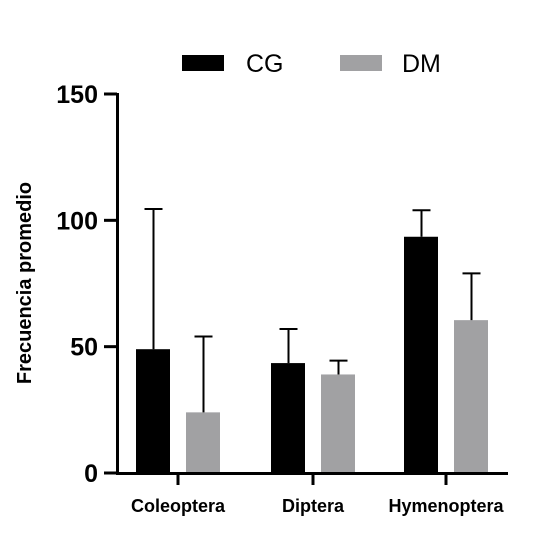  What do you see at coordinates (233, 64) in the screenshot?
I see `legend-item-cg: CG` at bounding box center [233, 64].